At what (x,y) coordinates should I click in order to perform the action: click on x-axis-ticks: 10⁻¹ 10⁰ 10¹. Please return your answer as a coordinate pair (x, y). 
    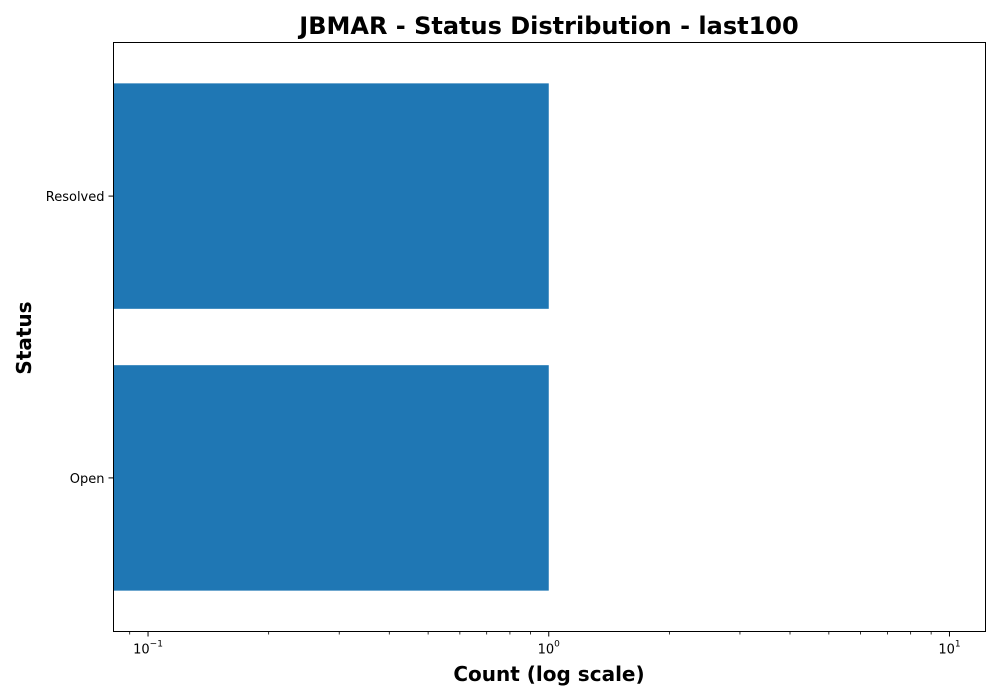
    Looking at the image, I should click on (545, 644).